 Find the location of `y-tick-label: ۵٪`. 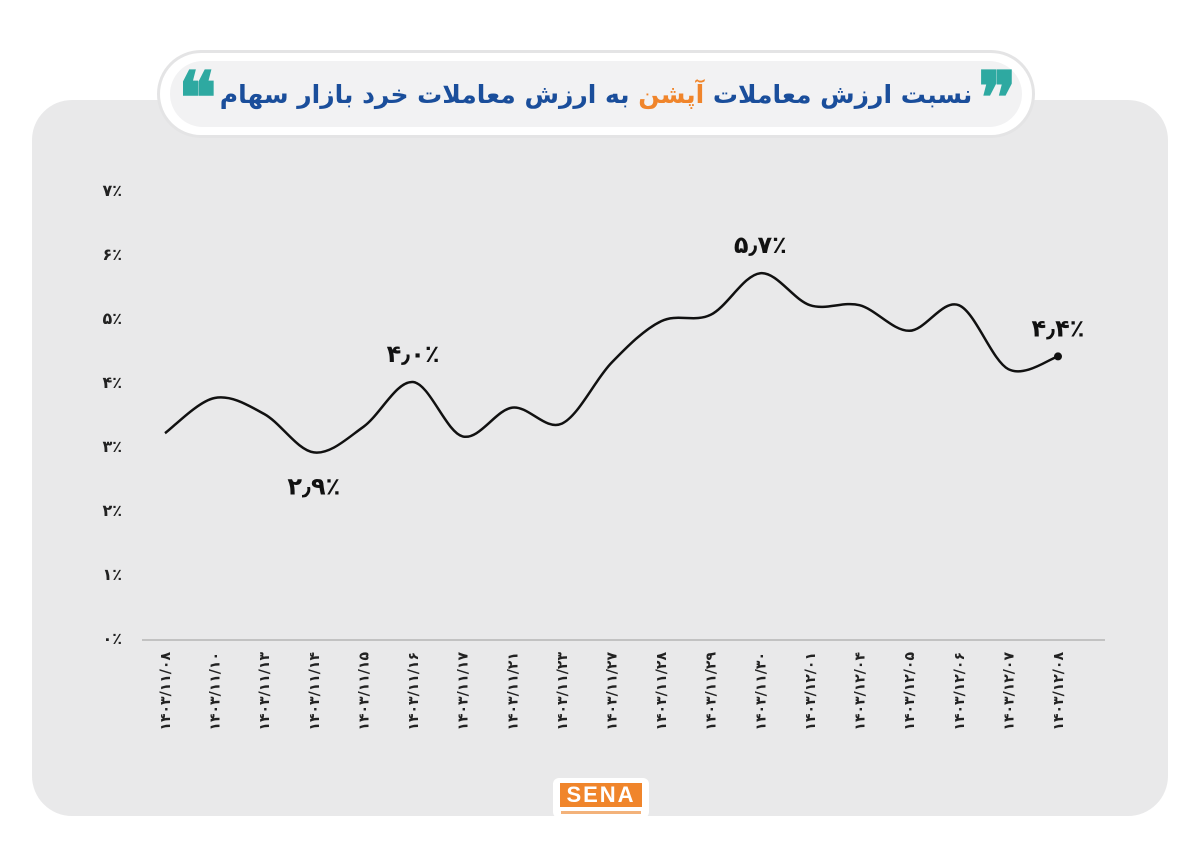

y-tick-label: ۵٪ is located at coordinates (112, 318).